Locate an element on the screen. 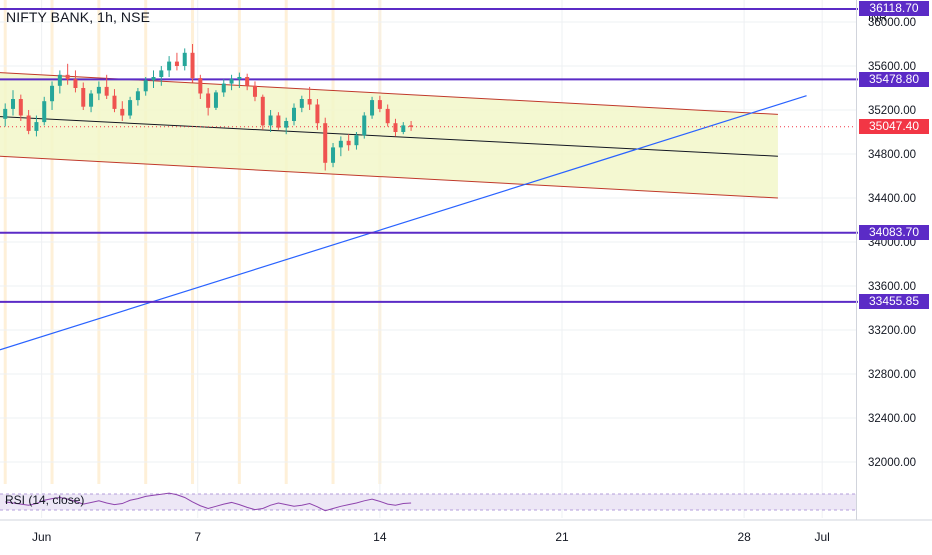 Image resolution: width=932 pixels, height=555 pixels. price-tick-label: 34400.00 is located at coordinates (892, 199).